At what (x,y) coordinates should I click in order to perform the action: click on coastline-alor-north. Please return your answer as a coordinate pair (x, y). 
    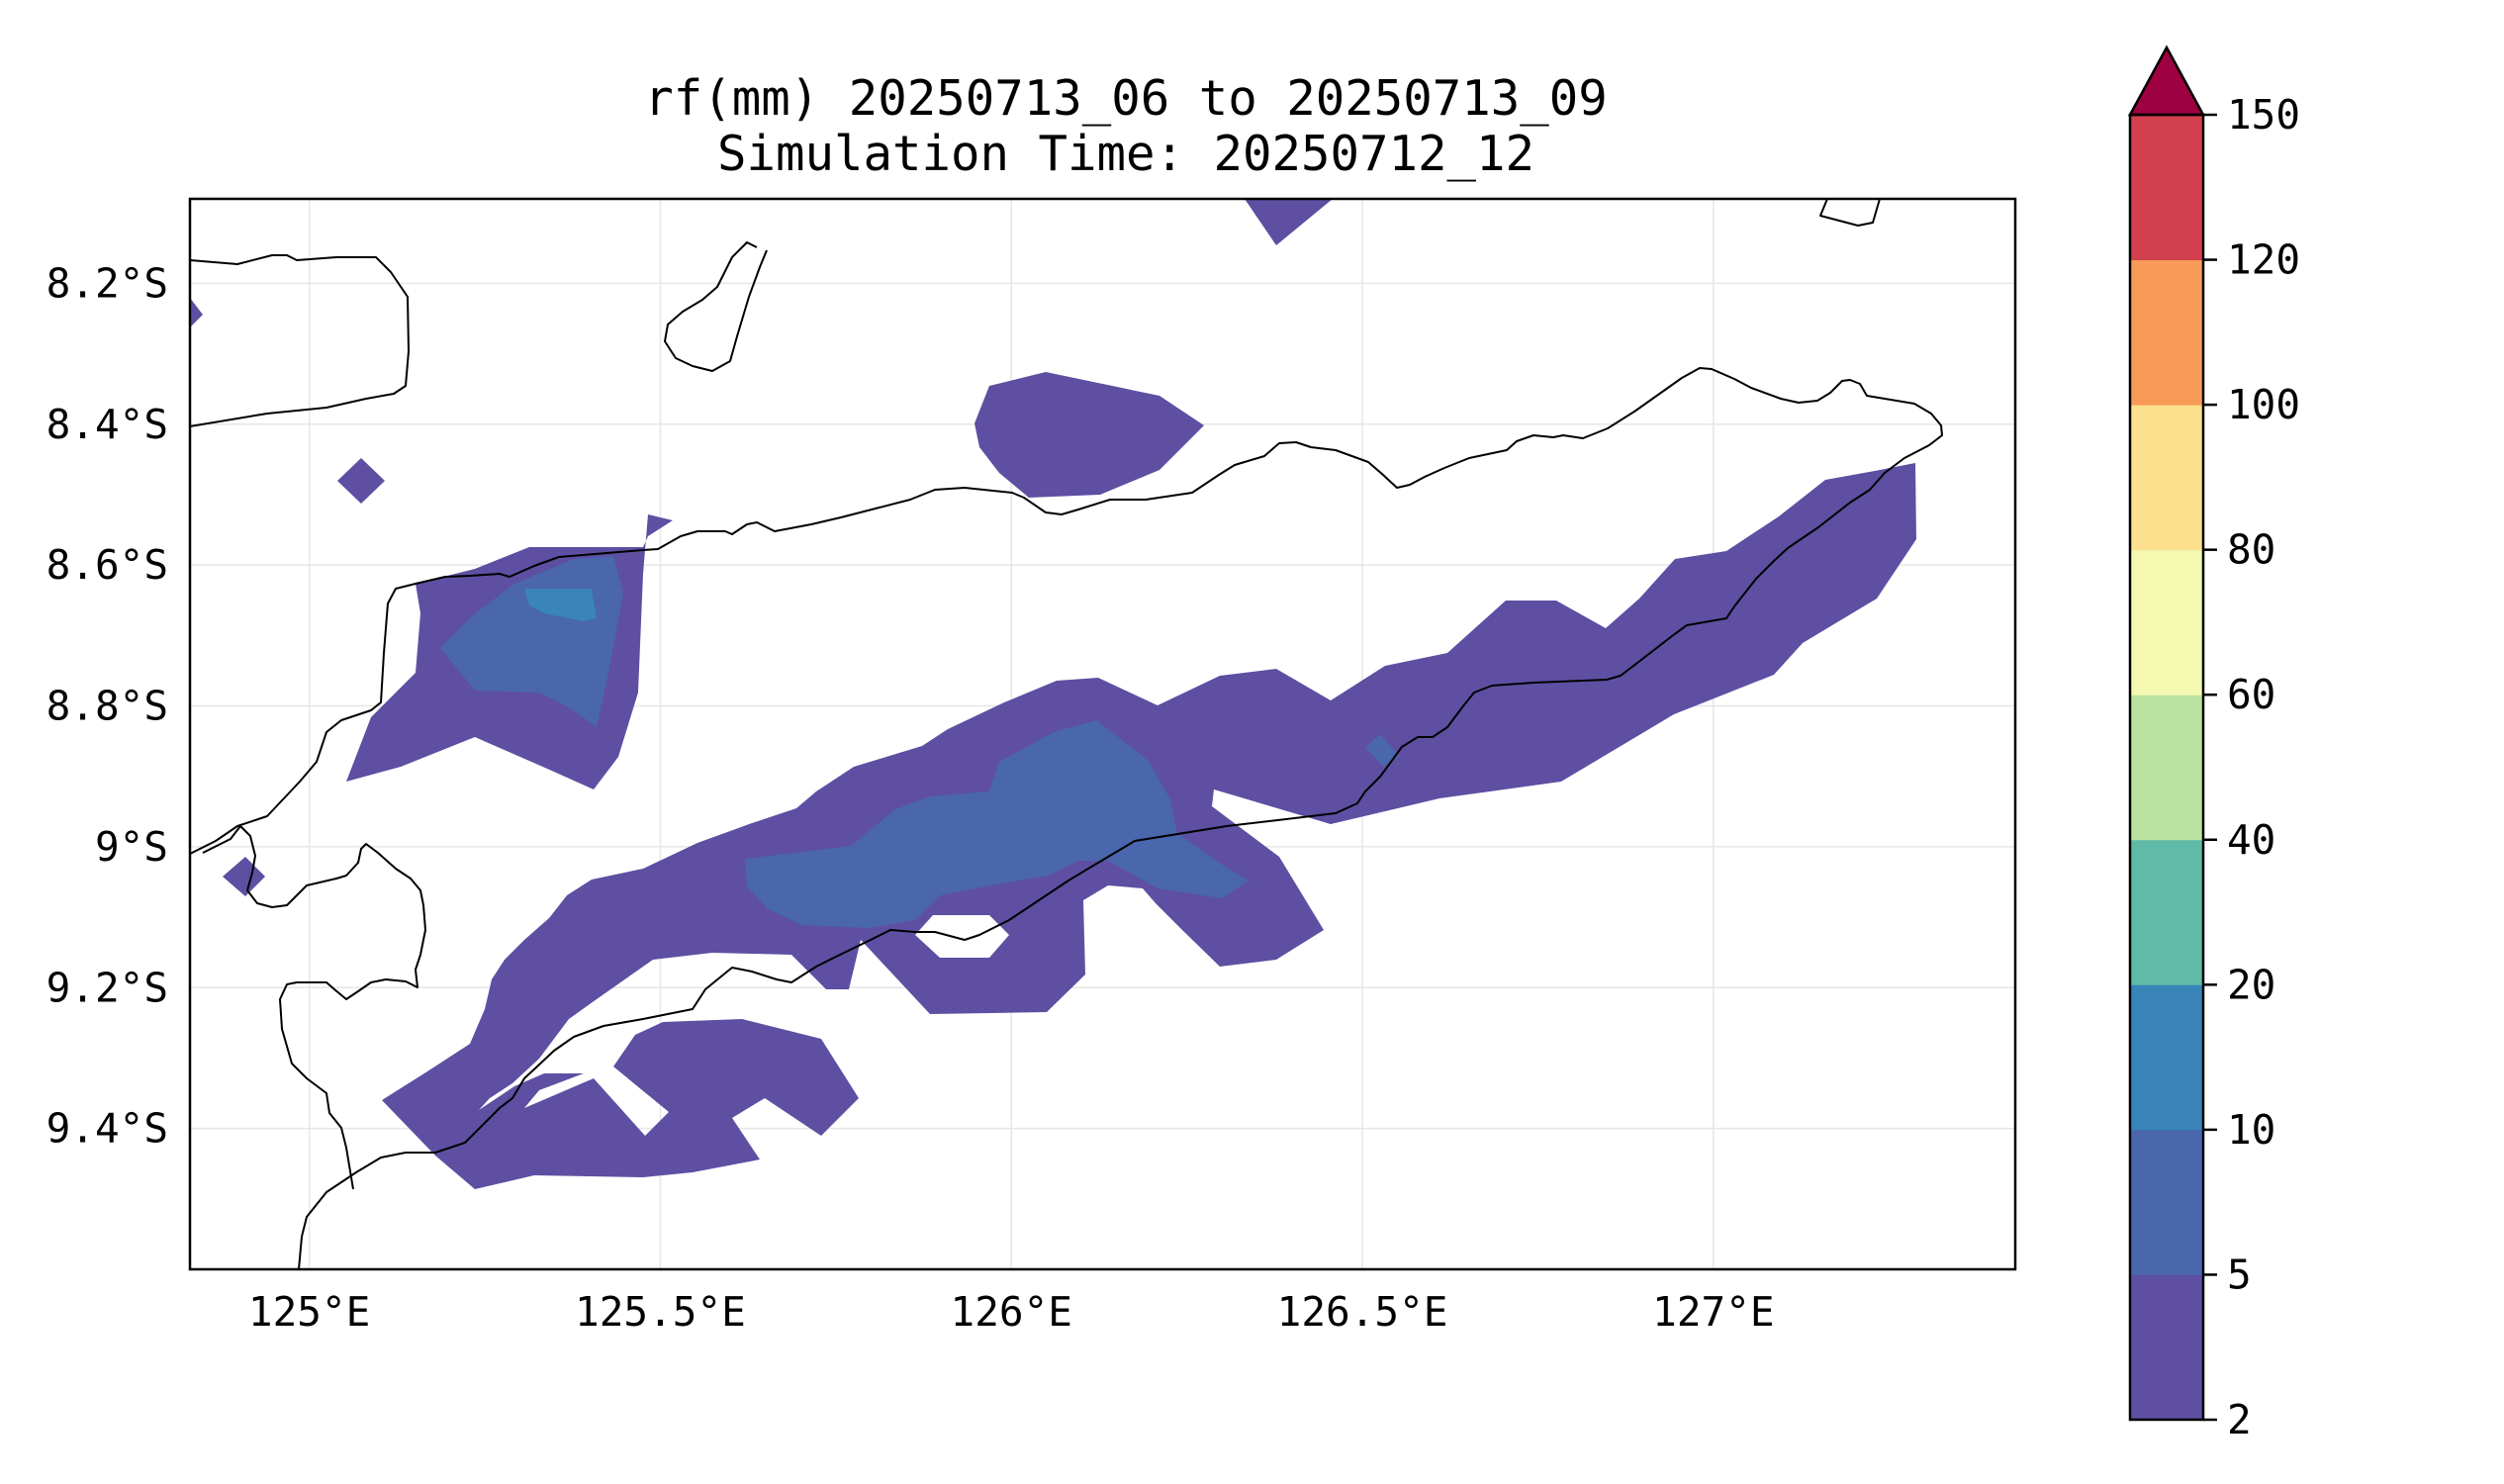
    Looking at the image, I should click on (299, 340).